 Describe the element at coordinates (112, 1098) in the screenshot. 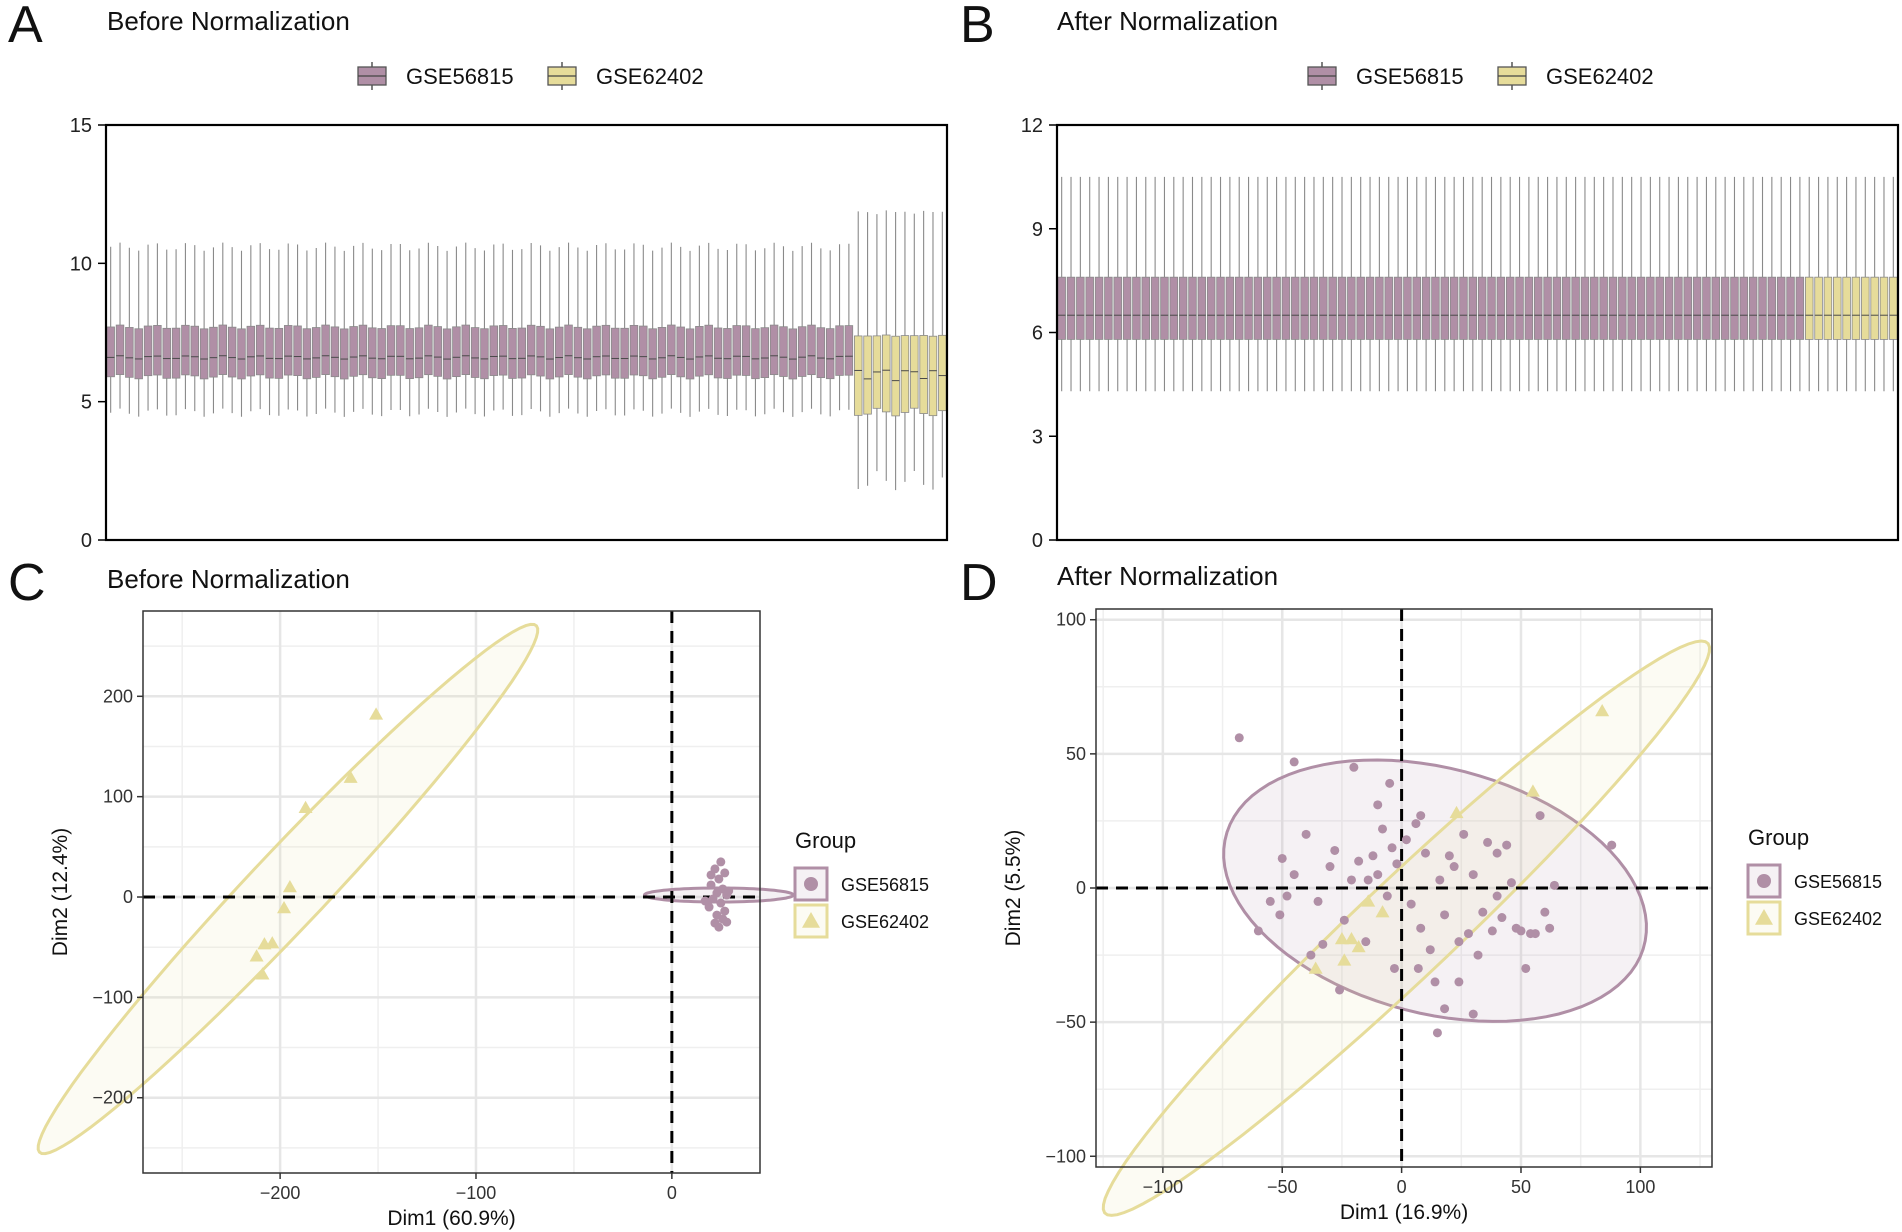

I see `y-tick-label: −200` at that location.